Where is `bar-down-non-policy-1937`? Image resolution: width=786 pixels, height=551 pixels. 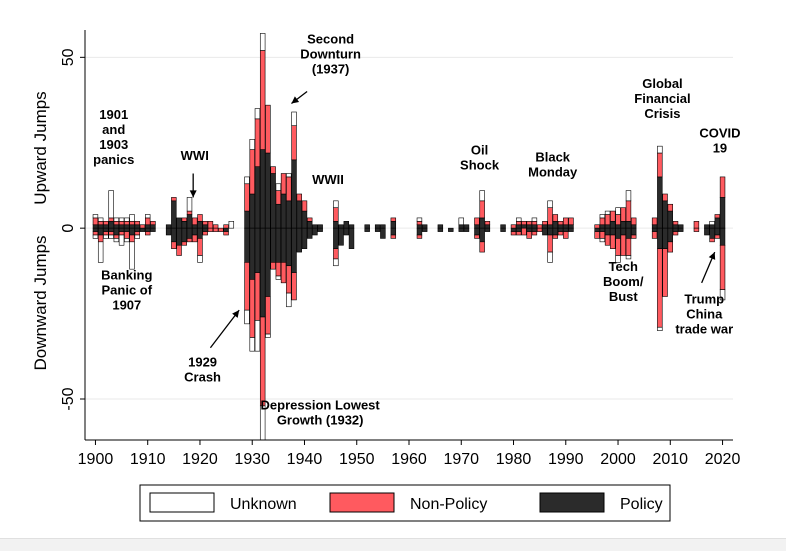 bar-down-non-policy-1937 is located at coordinates (289, 279).